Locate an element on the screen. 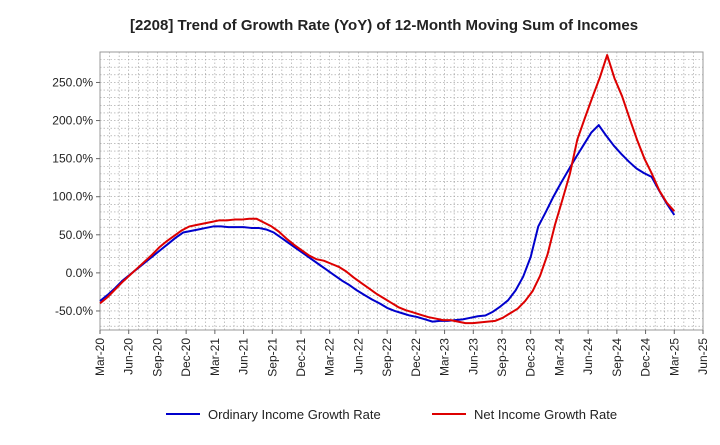  x-tick-label: Jun-21 is located at coordinates (244, 356).